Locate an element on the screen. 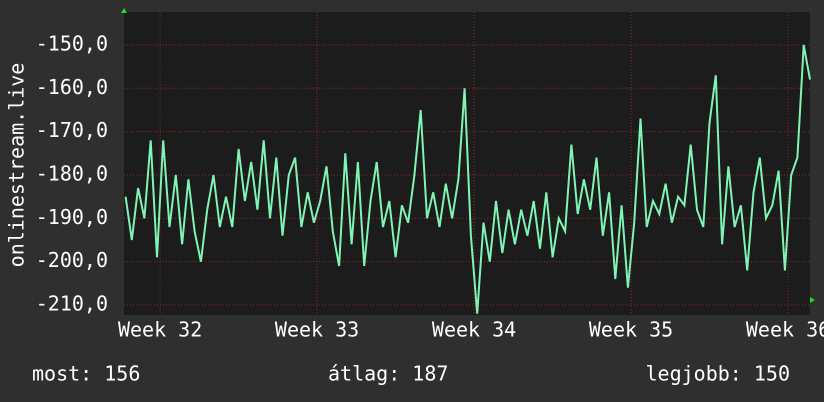 Image resolution: width=824 pixels, height=402 pixels. x-tick-label: Week 35 is located at coordinates (631, 330).